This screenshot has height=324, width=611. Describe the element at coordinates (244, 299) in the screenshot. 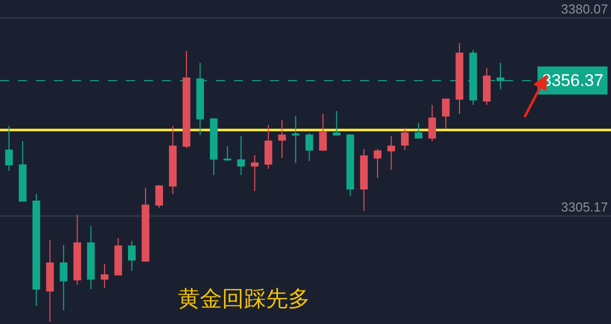

I see `annotation: 黄金回踩先多` at that location.